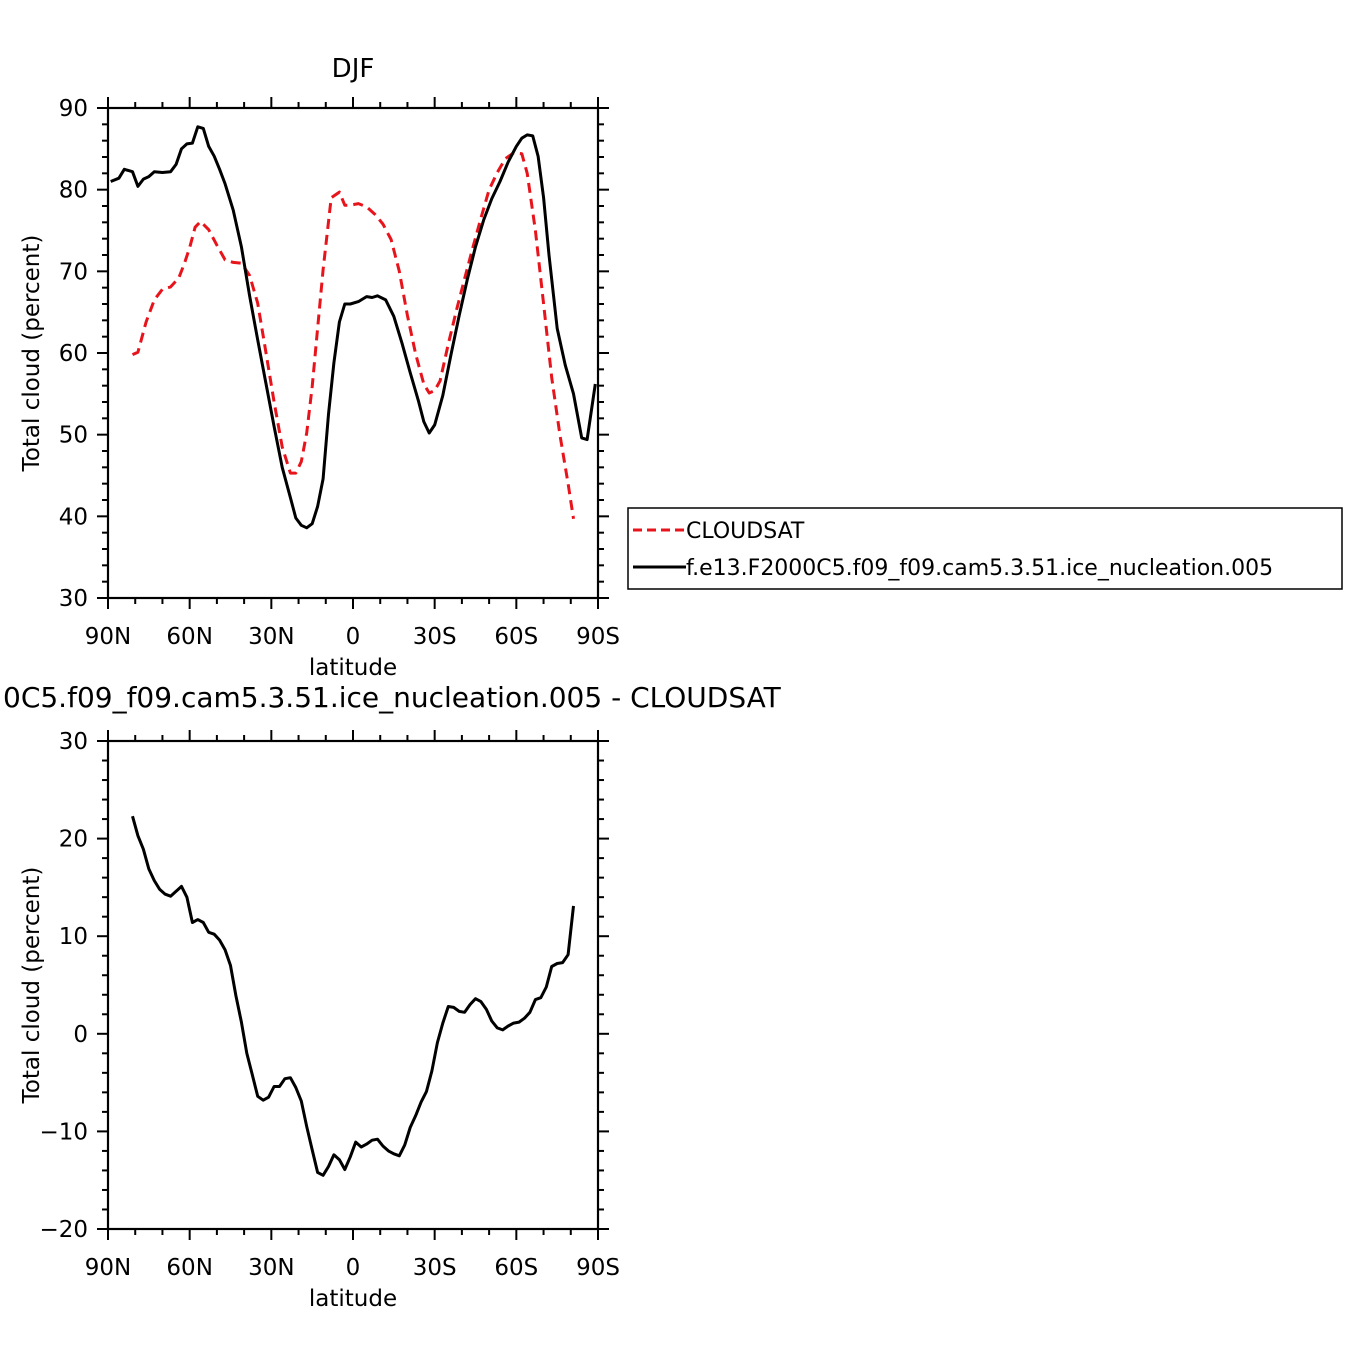  Describe the element at coordinates (73, 272) in the screenshot. I see `y-tick-label: 70` at that location.